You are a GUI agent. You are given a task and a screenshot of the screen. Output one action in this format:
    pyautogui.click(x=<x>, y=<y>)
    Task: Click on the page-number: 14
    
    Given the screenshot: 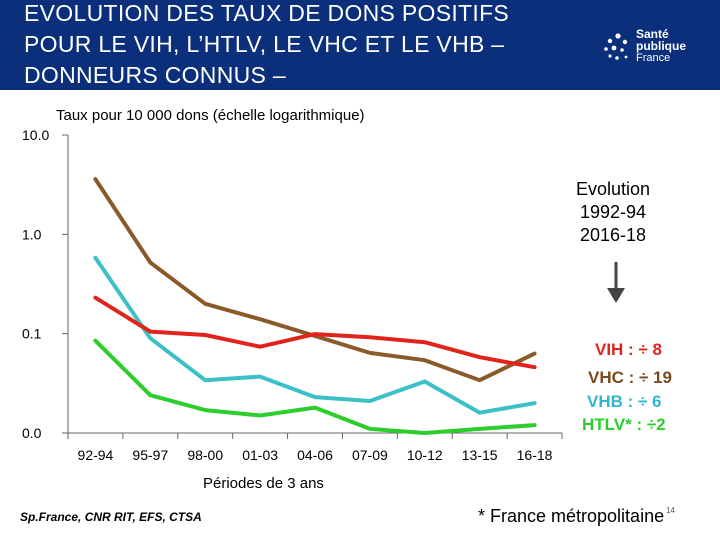 What is the action you would take?
    pyautogui.click(x=670, y=510)
    